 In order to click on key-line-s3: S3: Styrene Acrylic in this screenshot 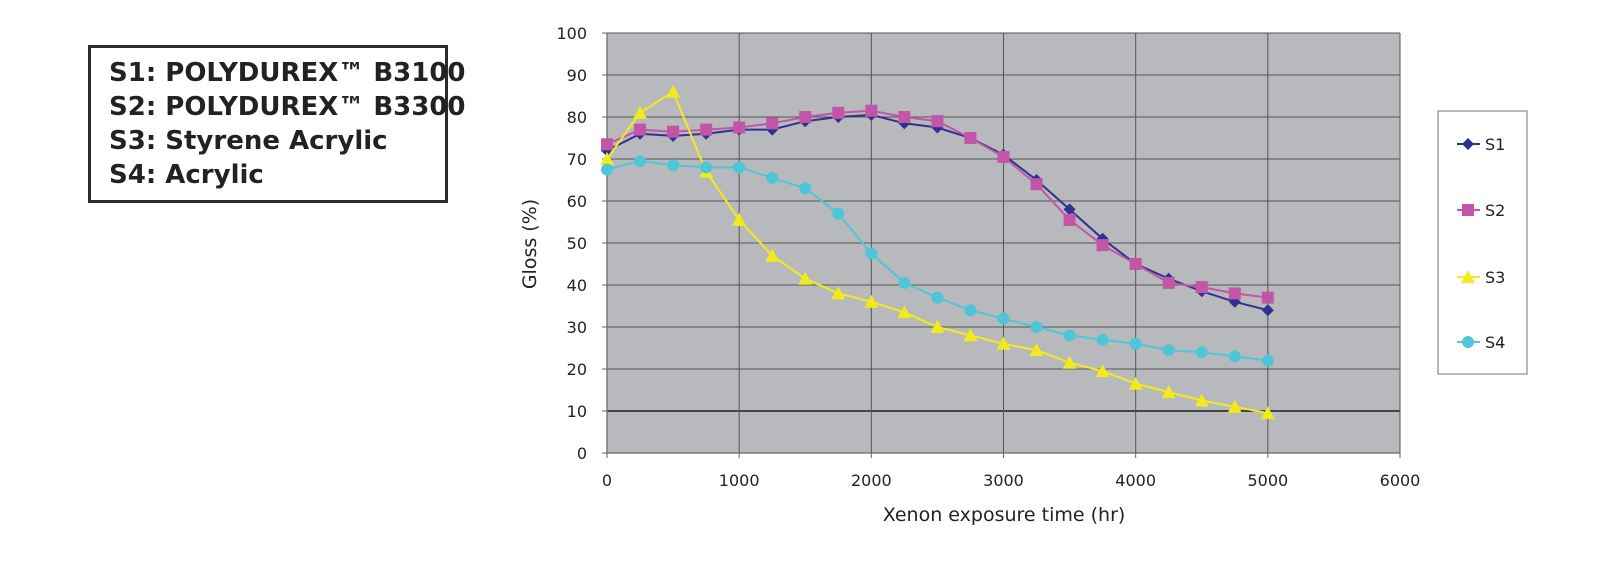, I will do `click(248, 141)`.